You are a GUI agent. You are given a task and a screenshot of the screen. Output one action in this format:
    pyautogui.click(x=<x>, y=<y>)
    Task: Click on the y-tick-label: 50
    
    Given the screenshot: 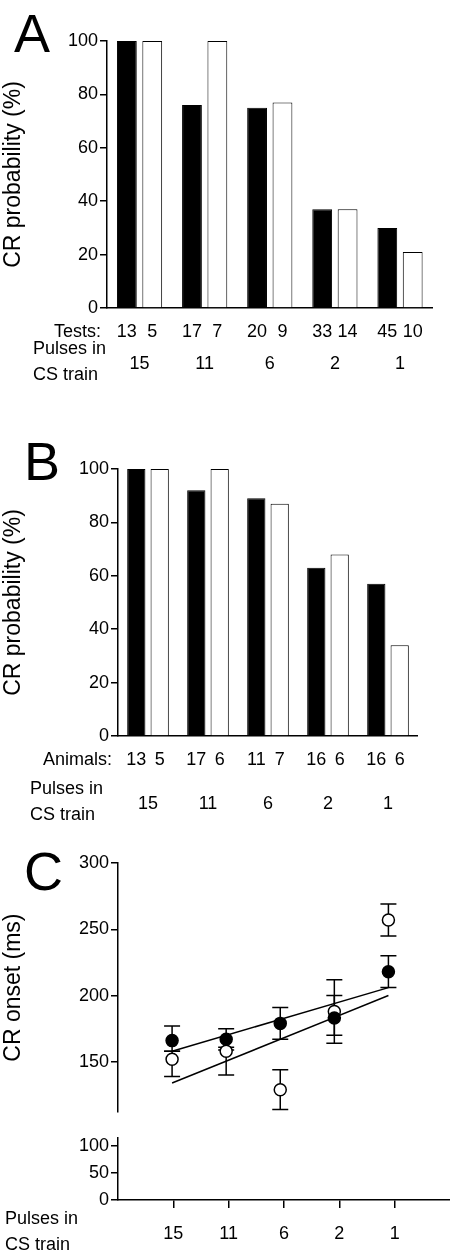 What is the action you would take?
    pyautogui.click(x=98, y=1171)
    